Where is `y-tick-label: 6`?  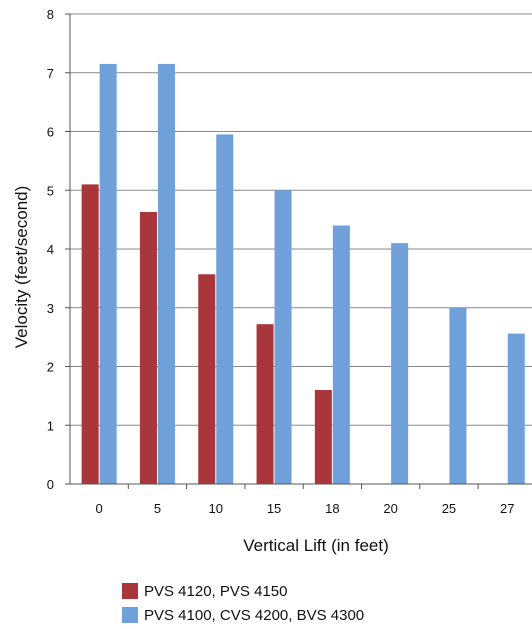
y-tick-label: 6 is located at coordinates (50, 132).